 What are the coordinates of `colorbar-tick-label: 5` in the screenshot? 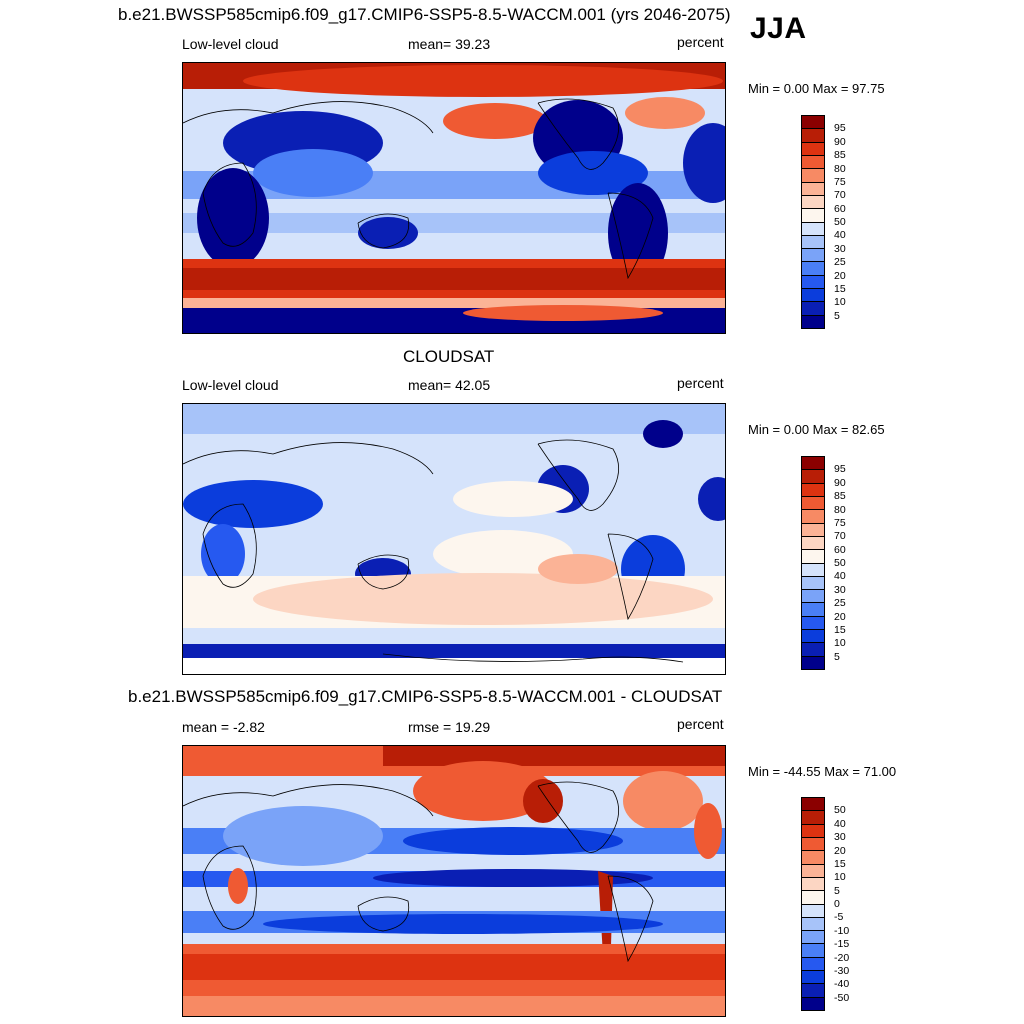 It's located at (837, 315).